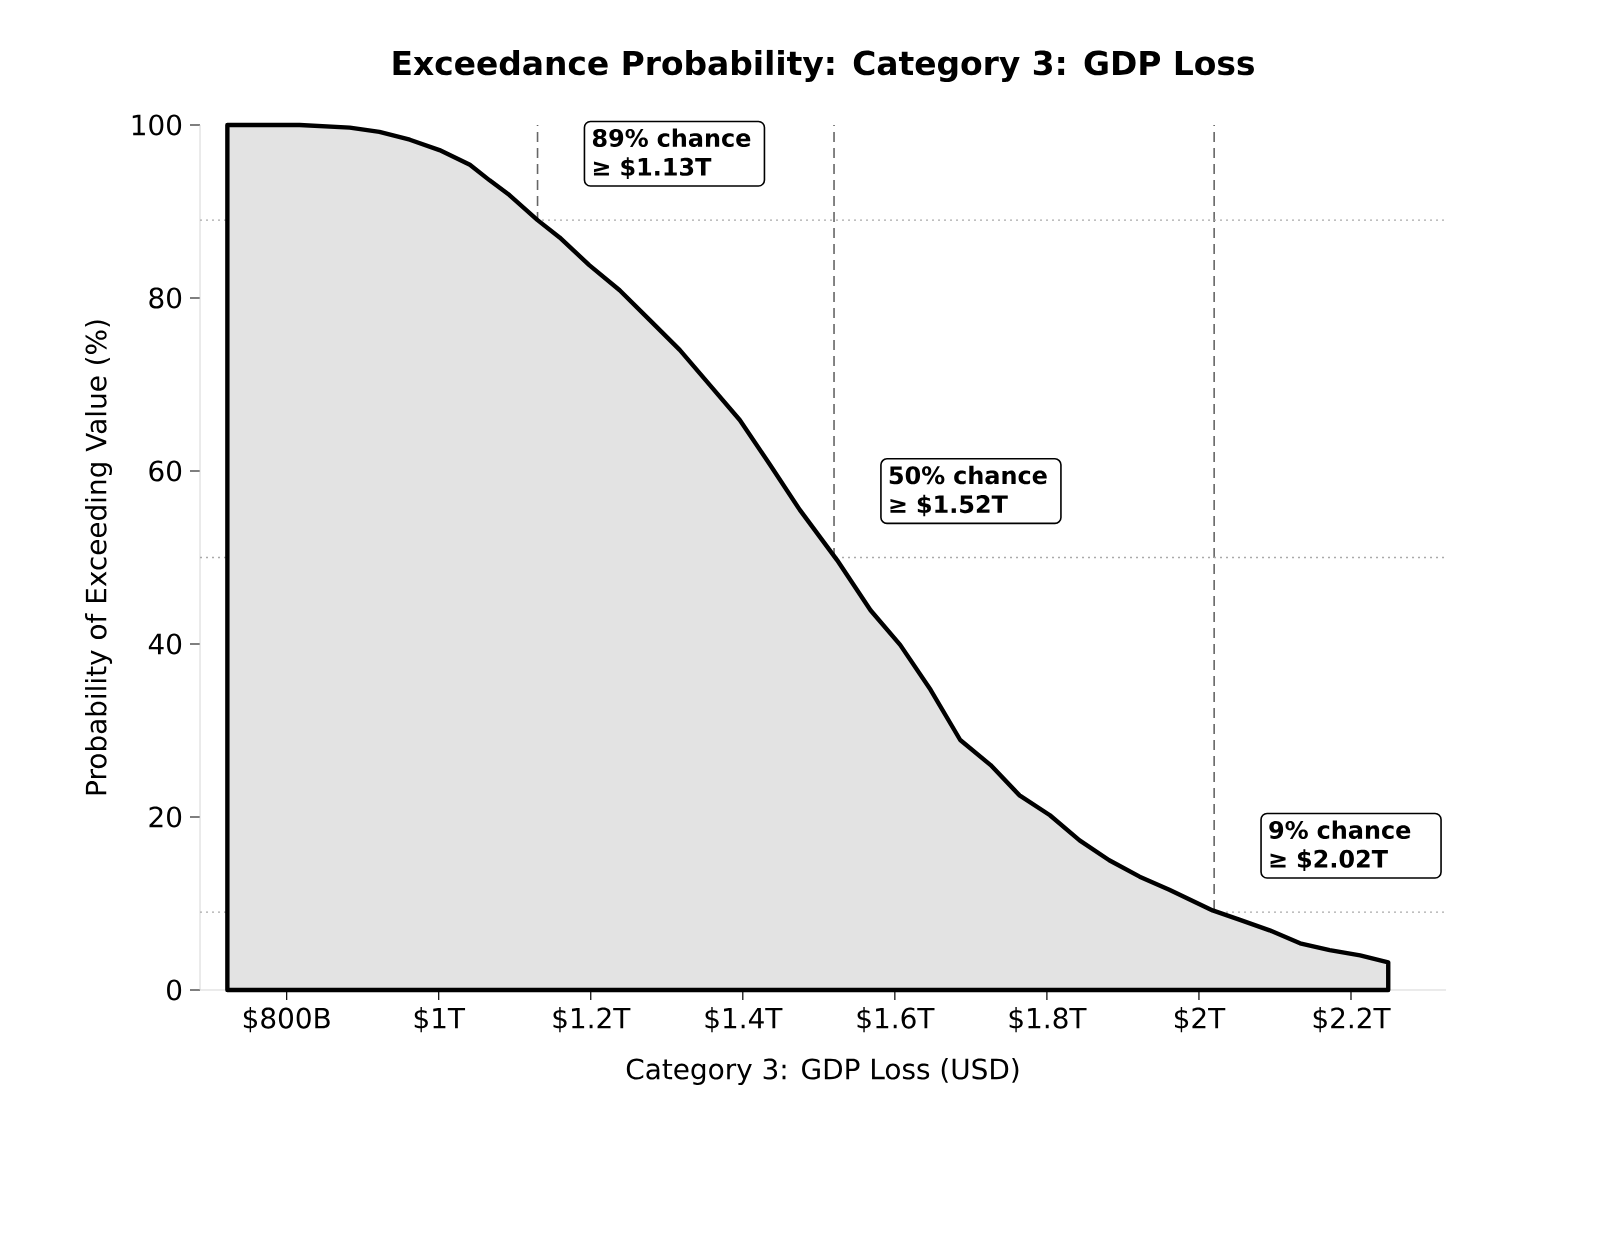  What do you see at coordinates (822, 1071) in the screenshot?
I see `x-axis-title: Category 3: GDP Loss (USD)` at bounding box center [822, 1071].